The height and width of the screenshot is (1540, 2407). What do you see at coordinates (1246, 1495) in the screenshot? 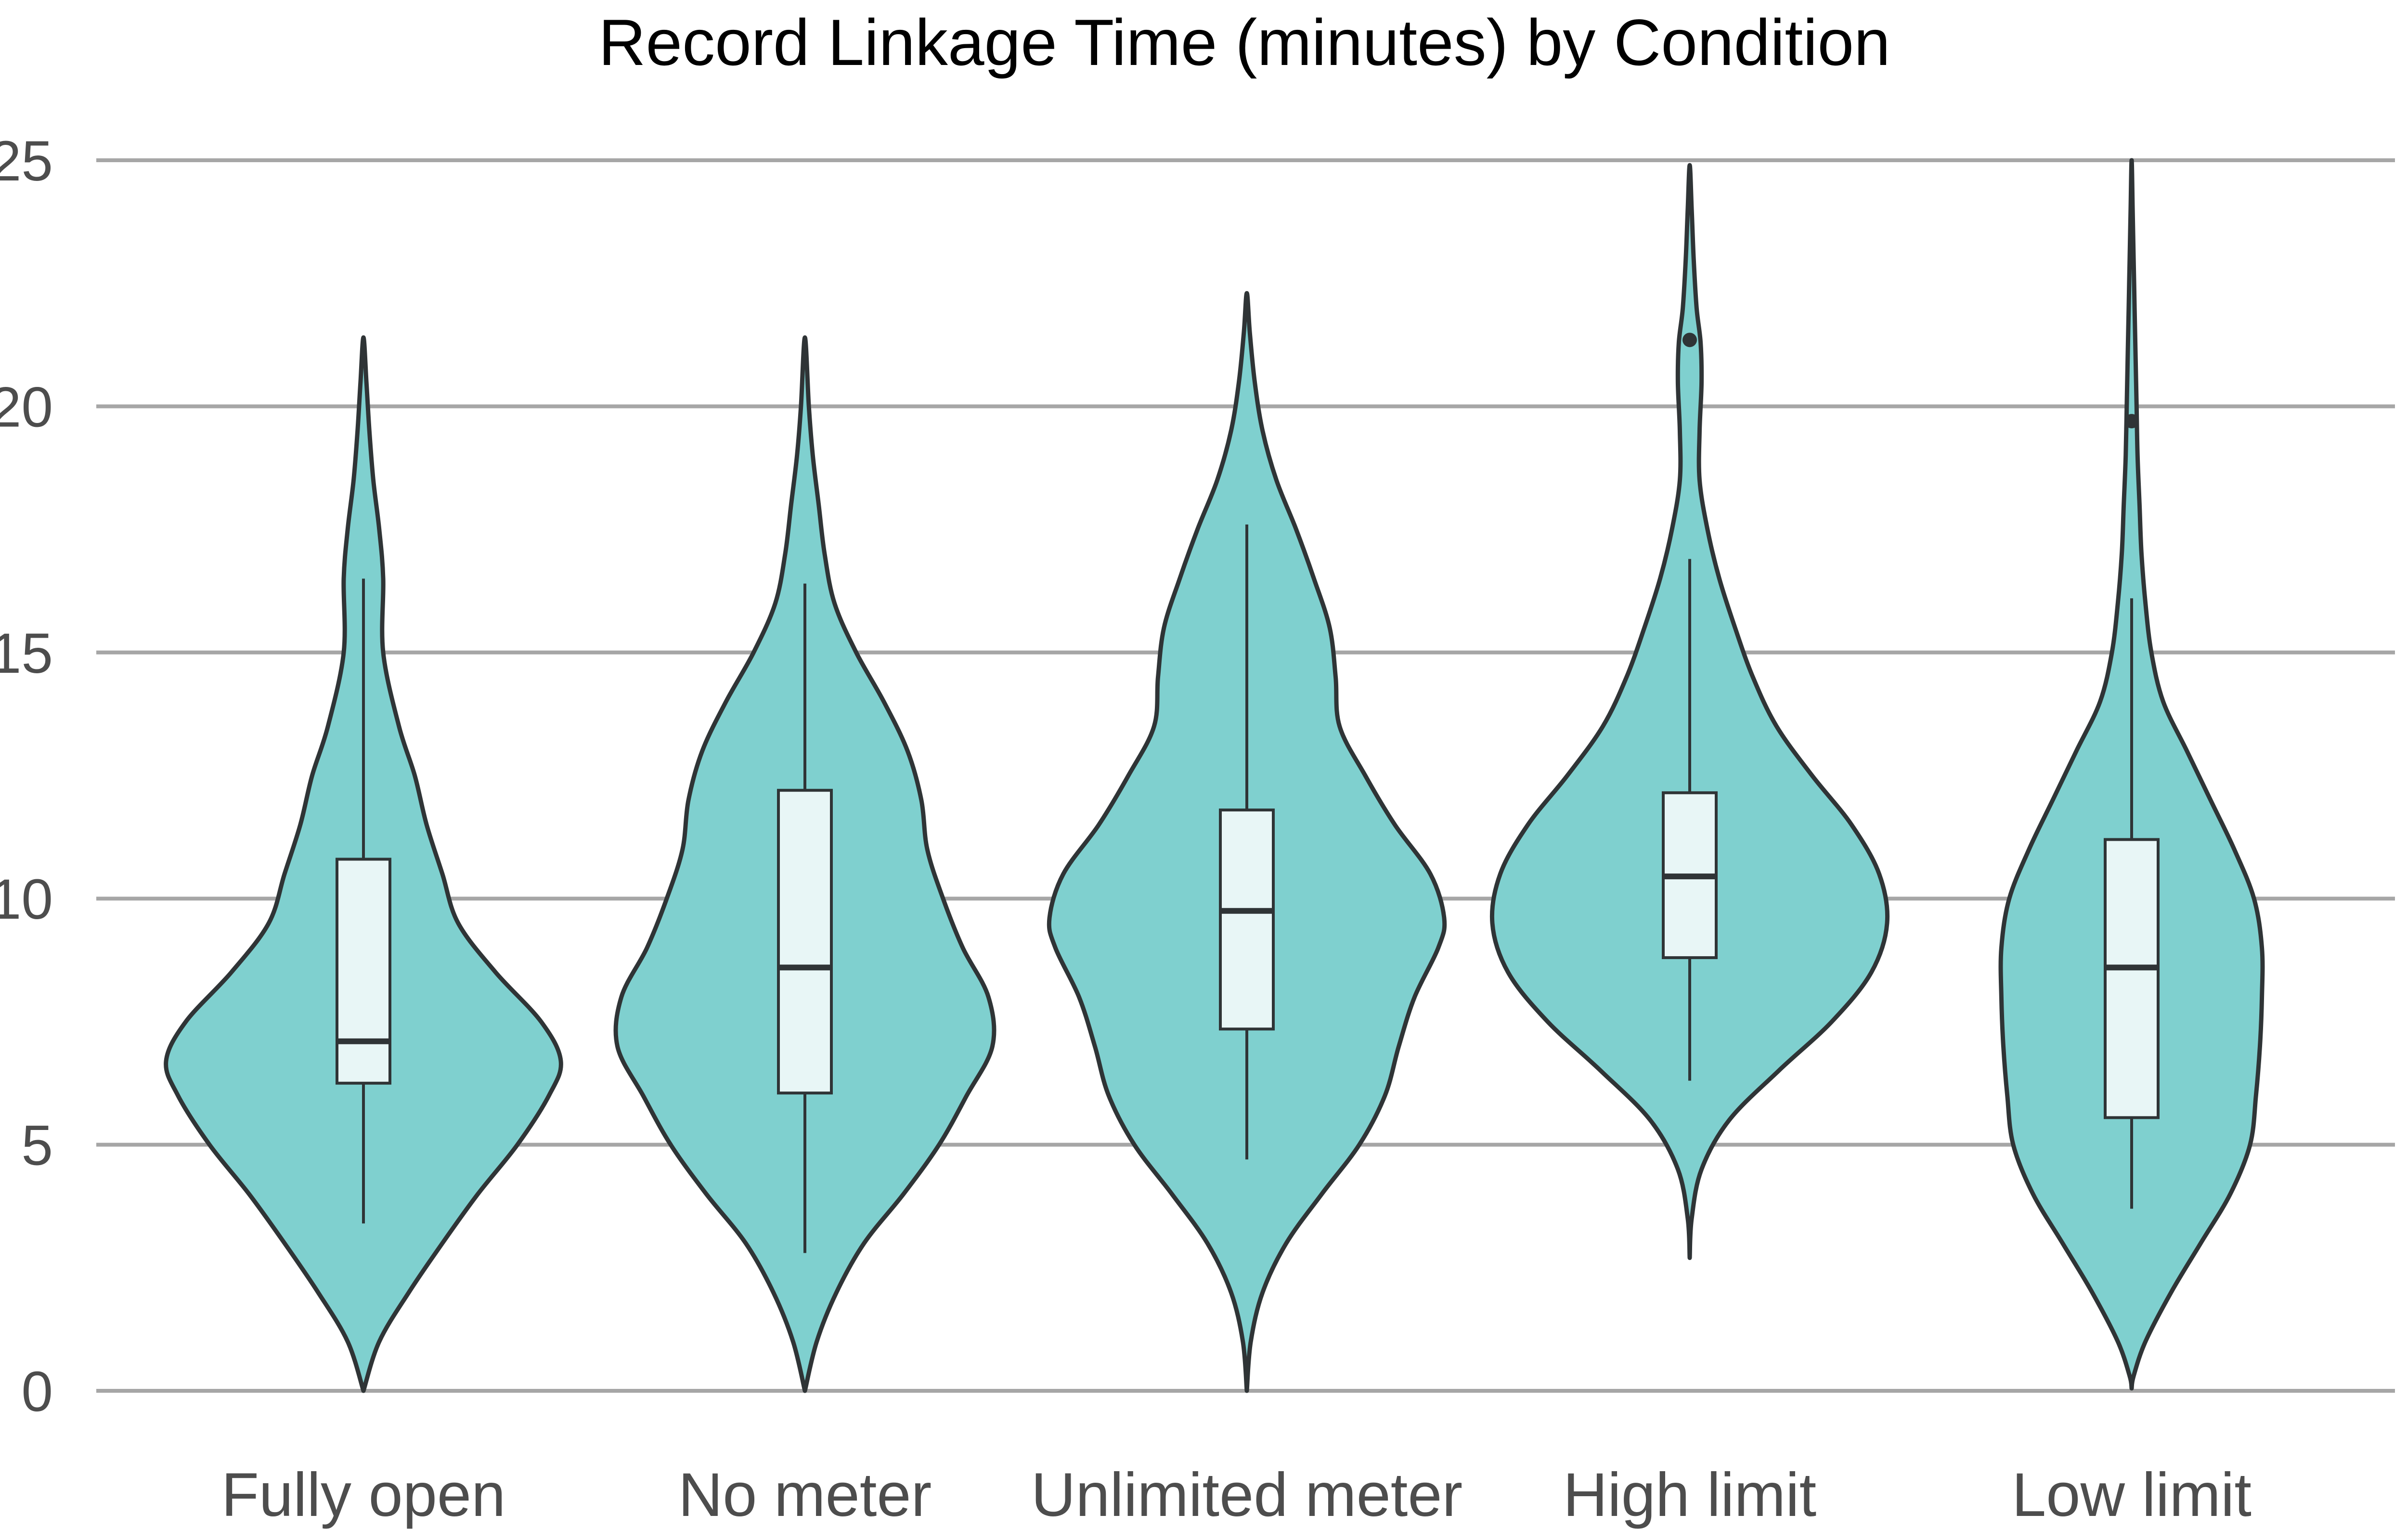
I see `x-category-label: Unlimited meter` at bounding box center [1246, 1495].